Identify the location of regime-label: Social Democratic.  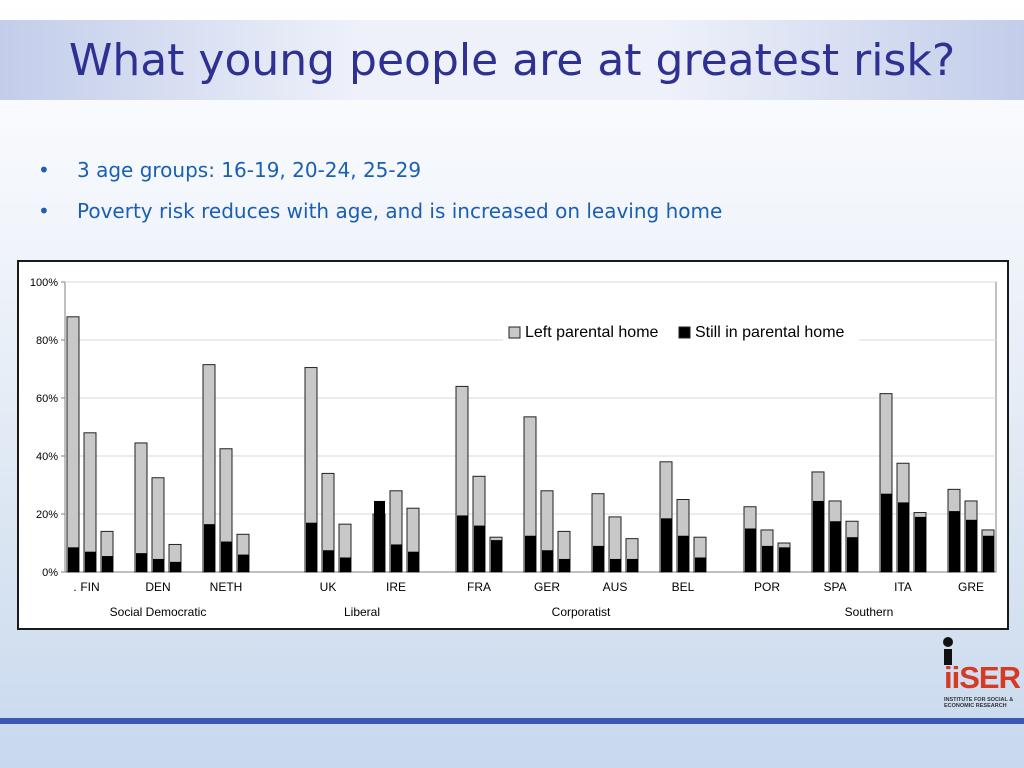
(158, 612).